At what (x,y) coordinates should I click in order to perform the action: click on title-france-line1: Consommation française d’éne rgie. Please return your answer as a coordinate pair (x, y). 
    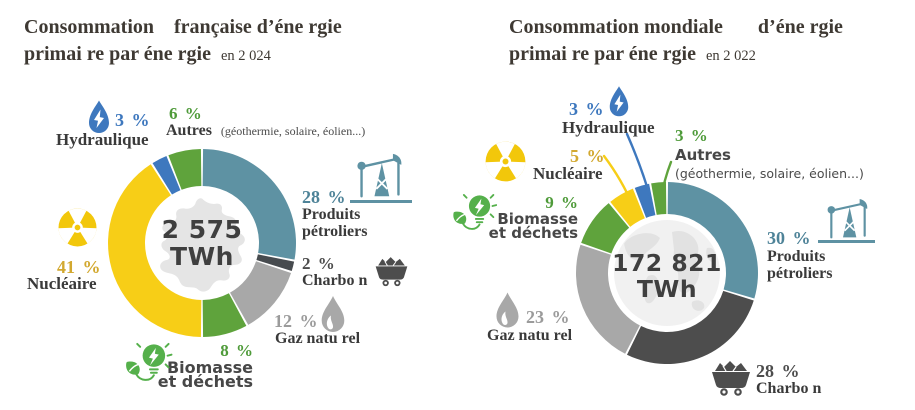
    Looking at the image, I should click on (183, 27).